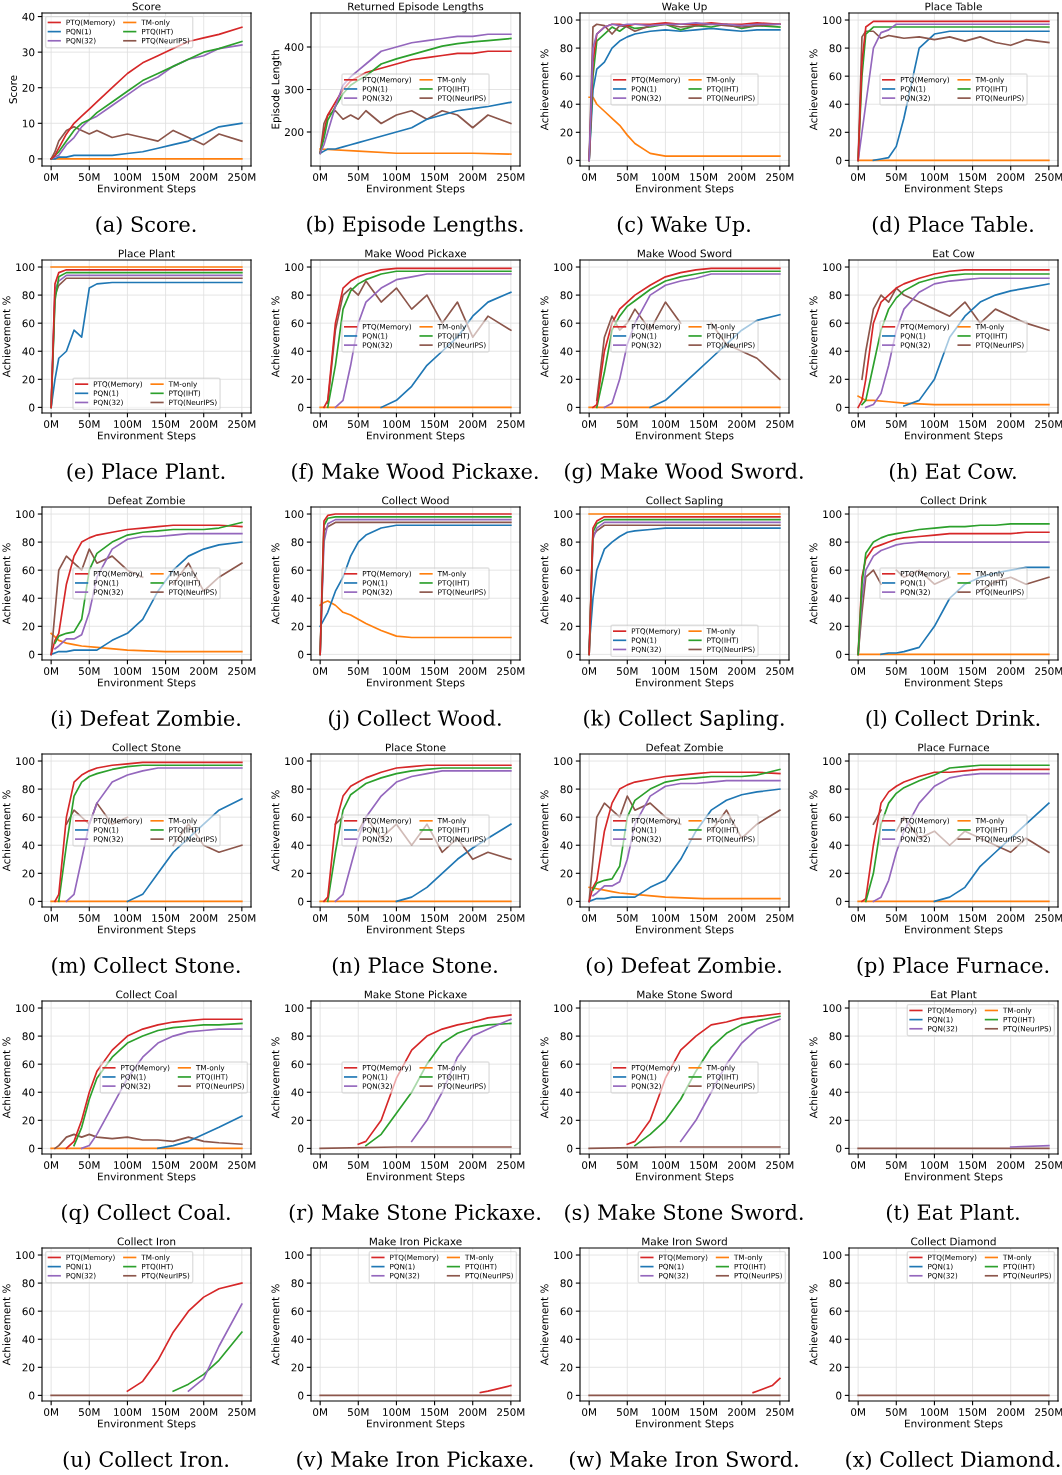 The height and width of the screenshot is (1475, 1062). Describe the element at coordinates (684, 1241) in the screenshot. I see `chart-title: Make Iron Sword` at that location.